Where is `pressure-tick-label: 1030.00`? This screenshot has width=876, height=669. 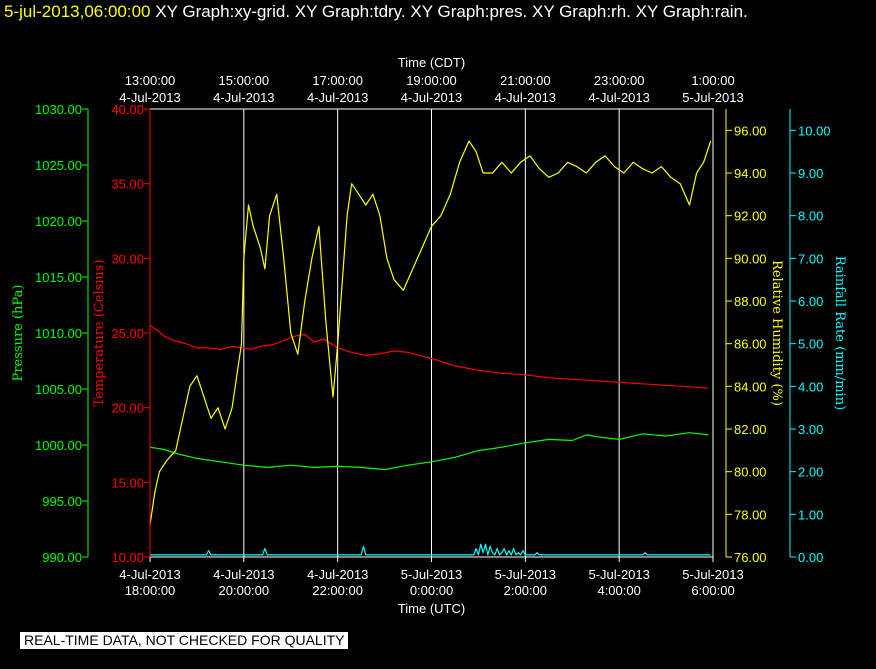 pressure-tick-label: 1030.00 is located at coordinates (58, 109).